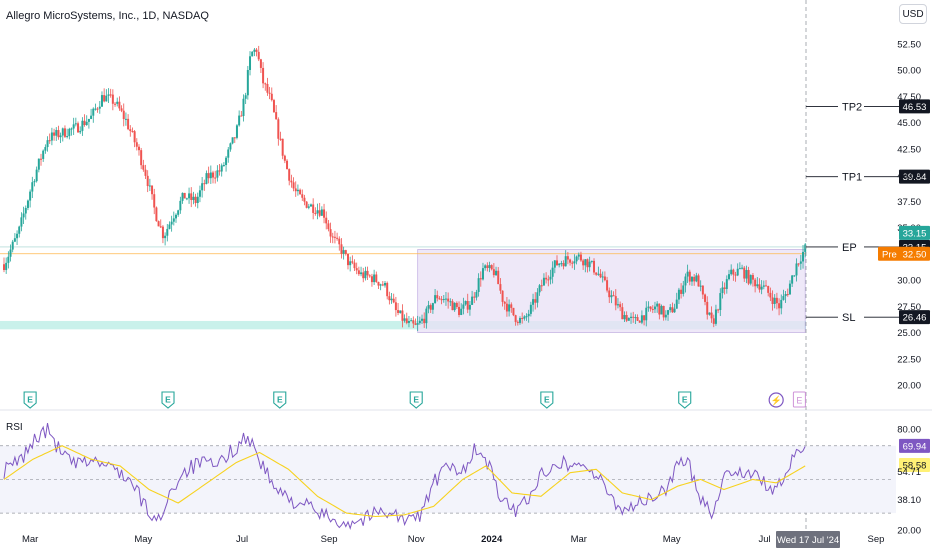  I want to click on currency-button: USD, so click(913, 14).